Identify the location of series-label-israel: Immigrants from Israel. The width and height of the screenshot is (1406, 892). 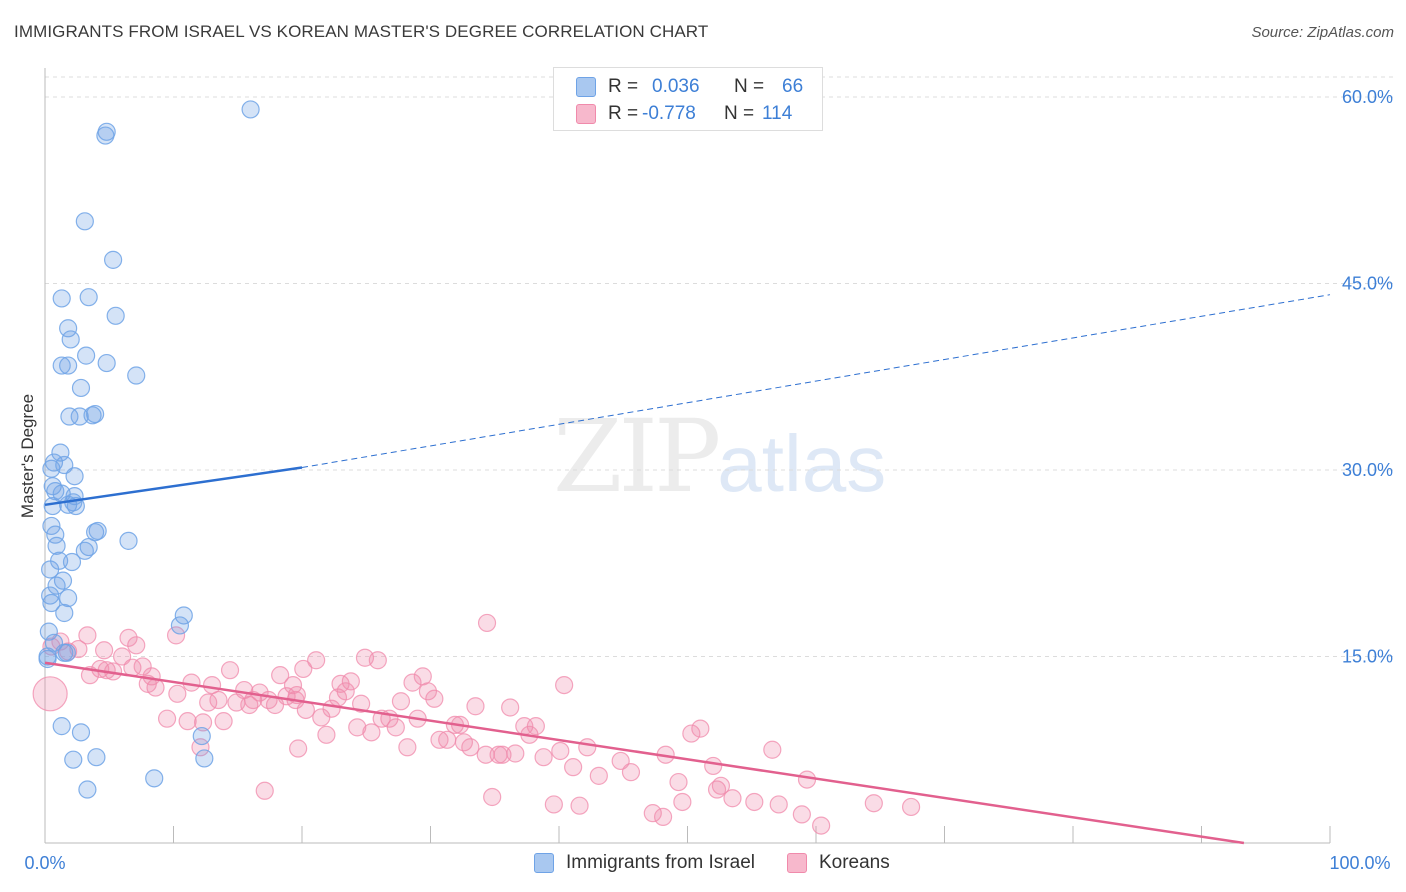
(660, 862).